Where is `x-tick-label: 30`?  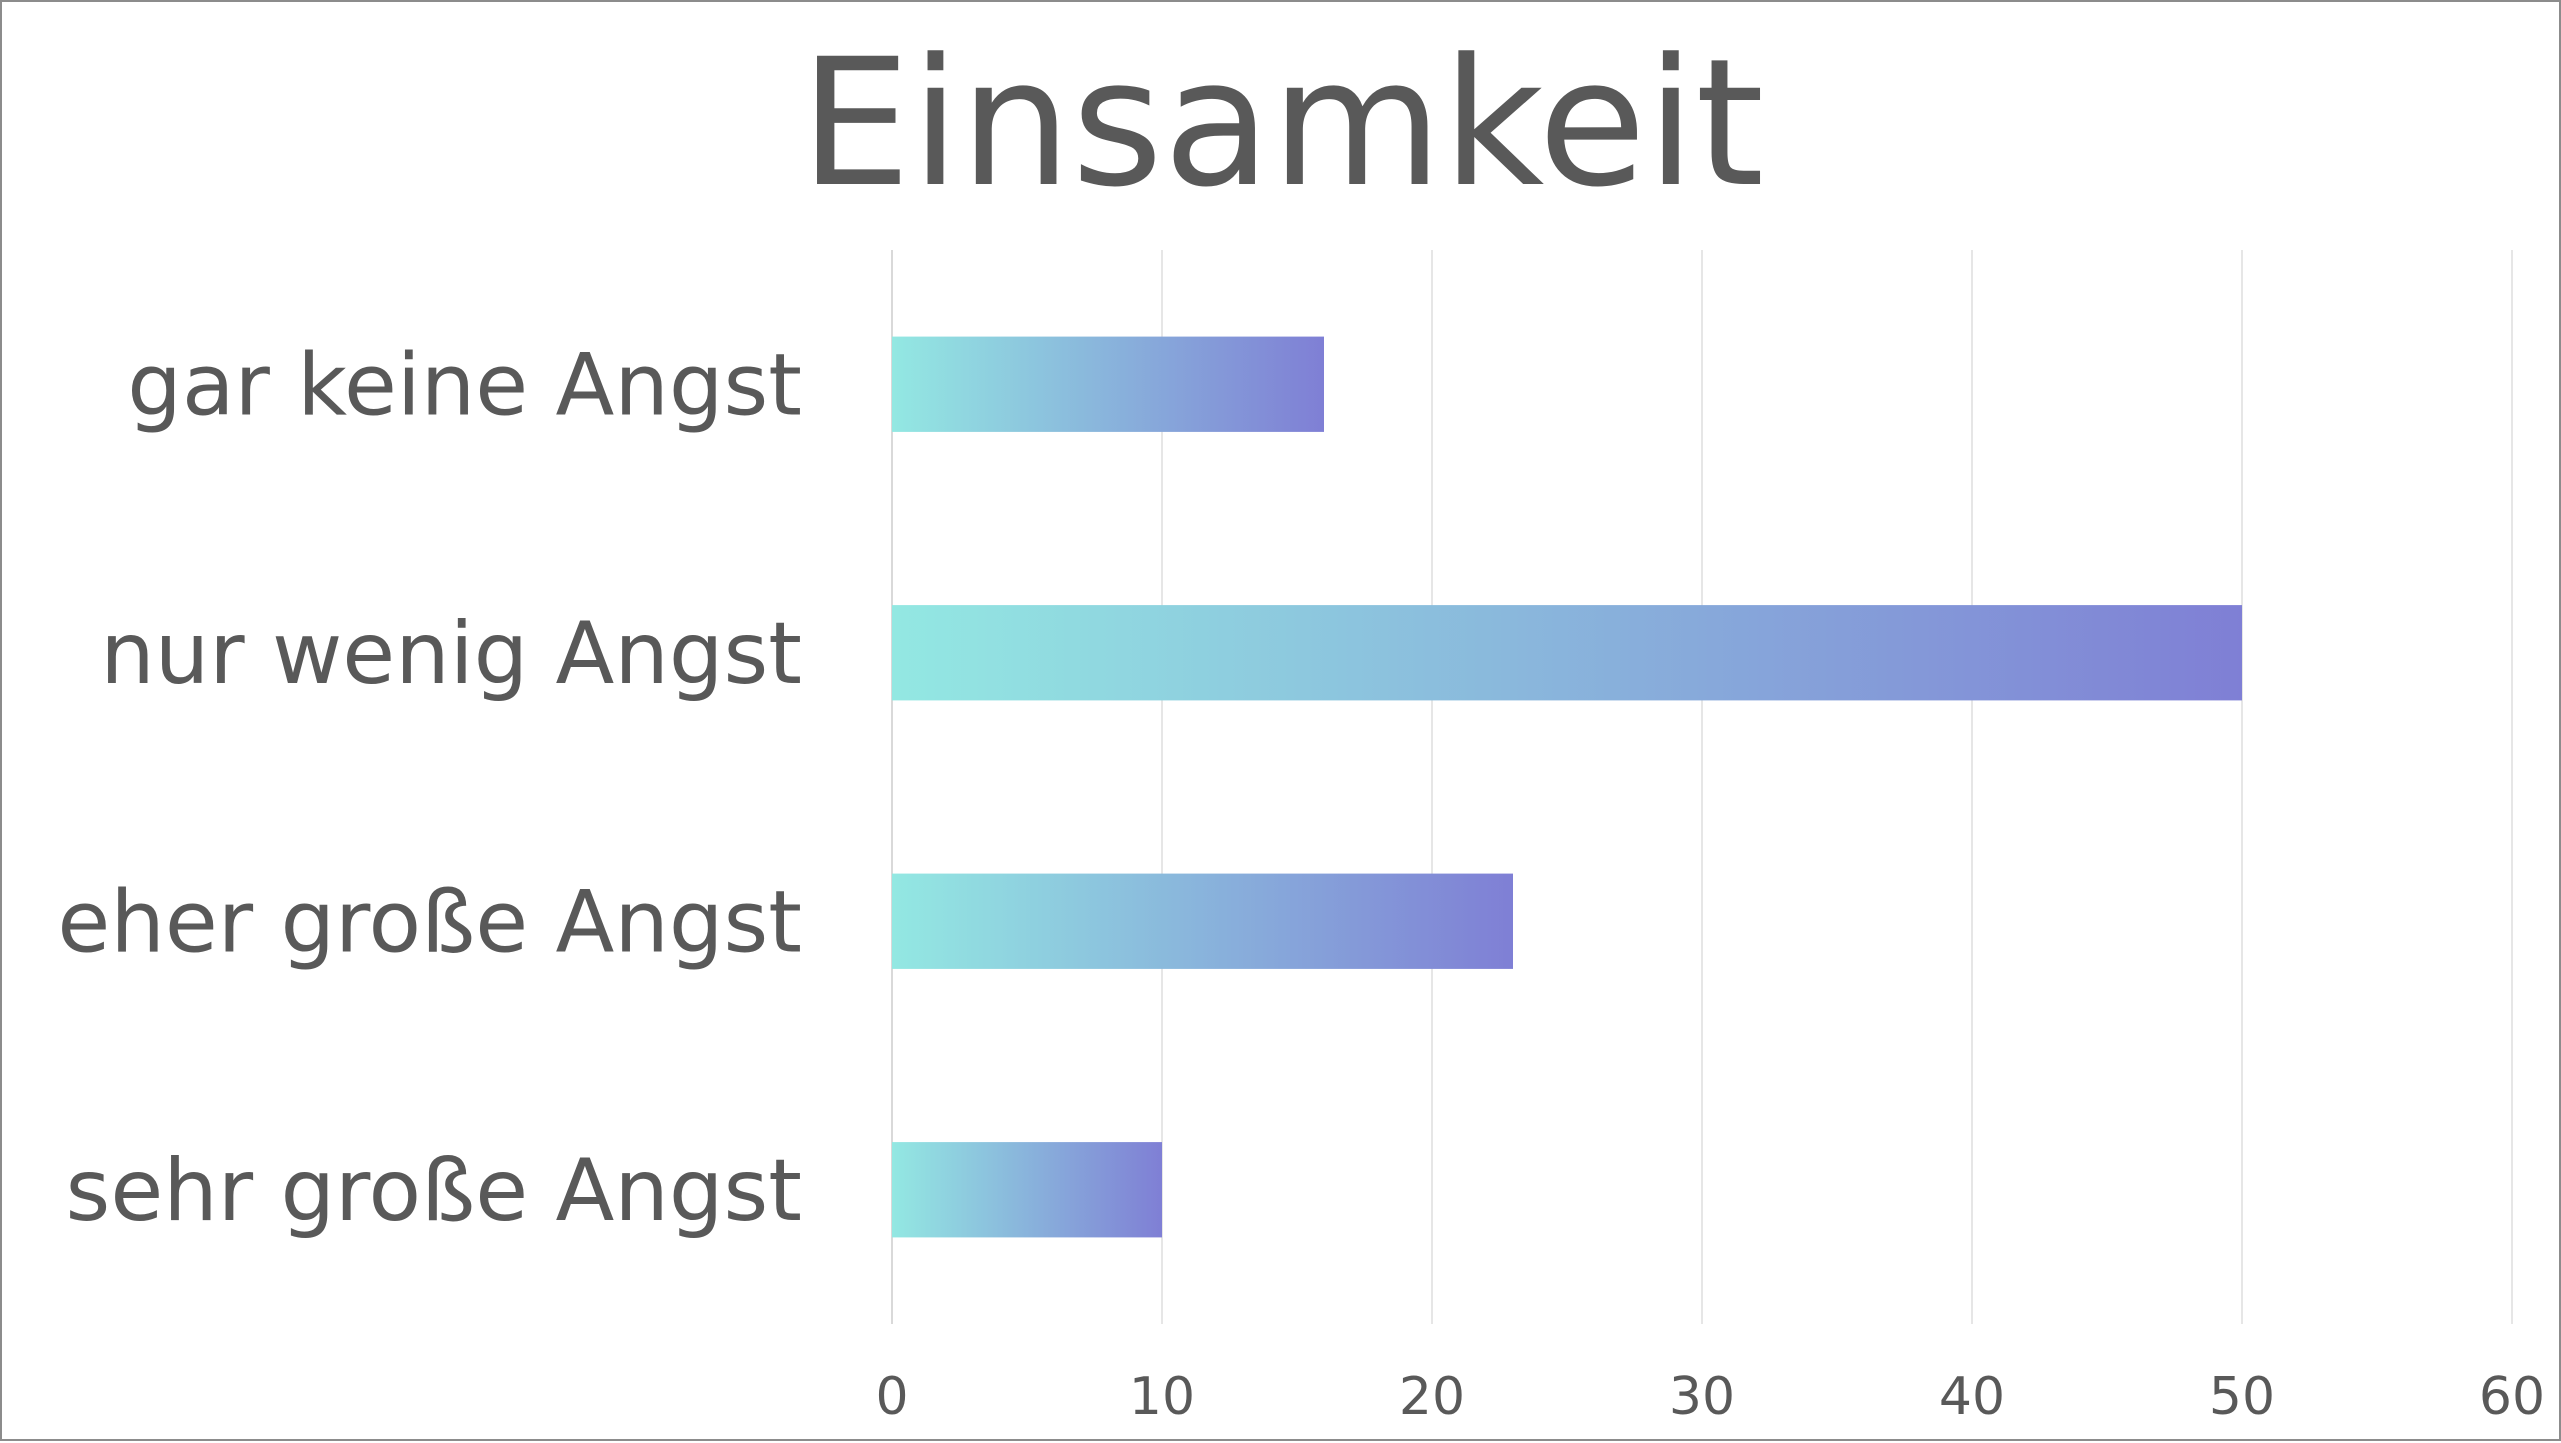 x-tick-label: 30 is located at coordinates (1702, 1397).